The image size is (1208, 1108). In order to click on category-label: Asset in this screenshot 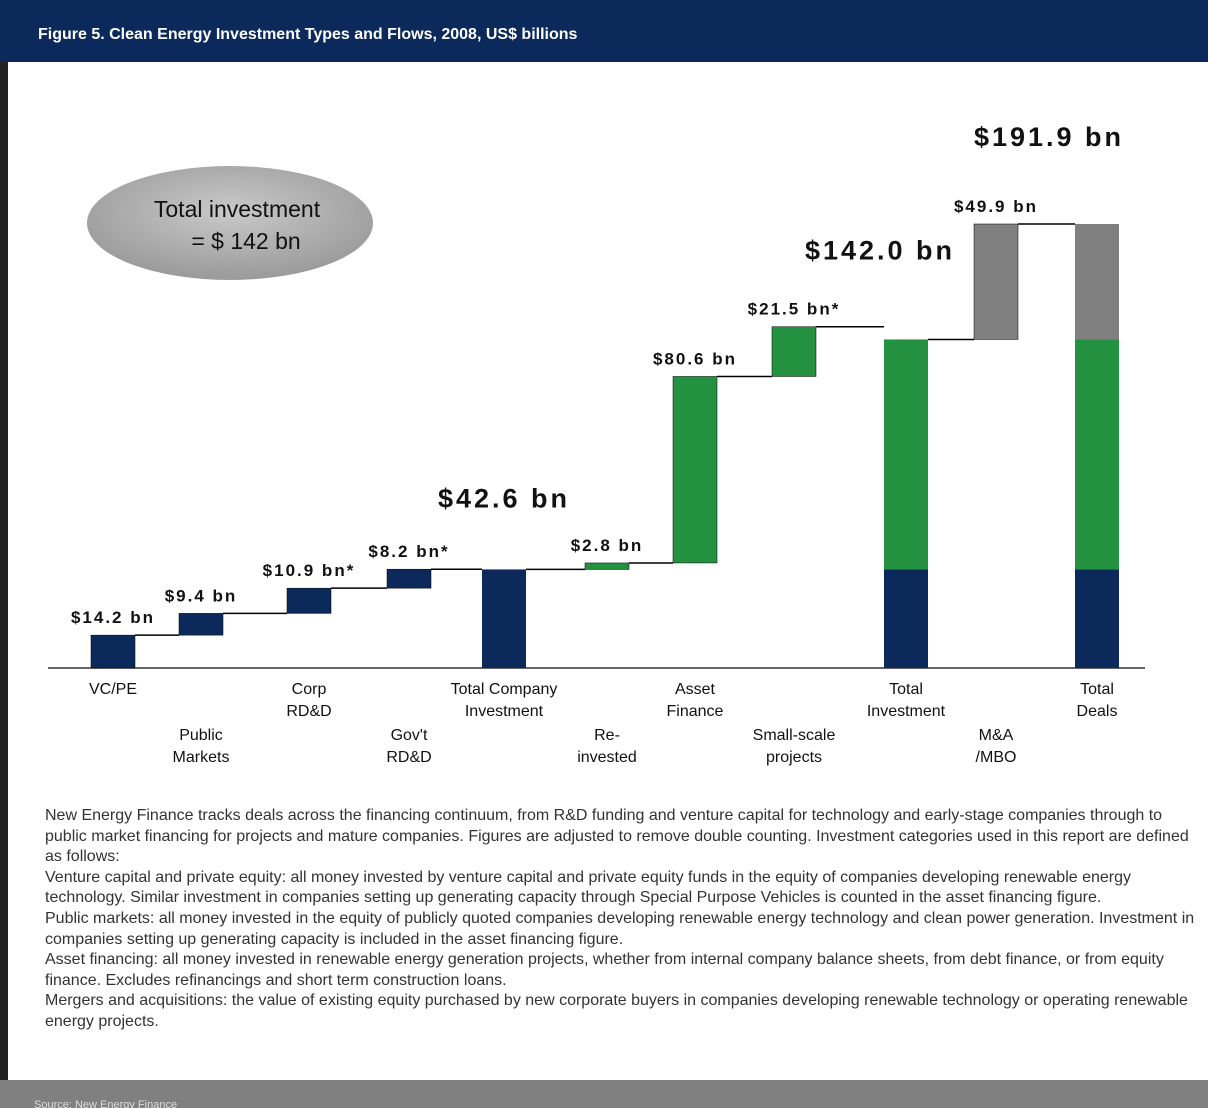, I will do `click(695, 689)`.